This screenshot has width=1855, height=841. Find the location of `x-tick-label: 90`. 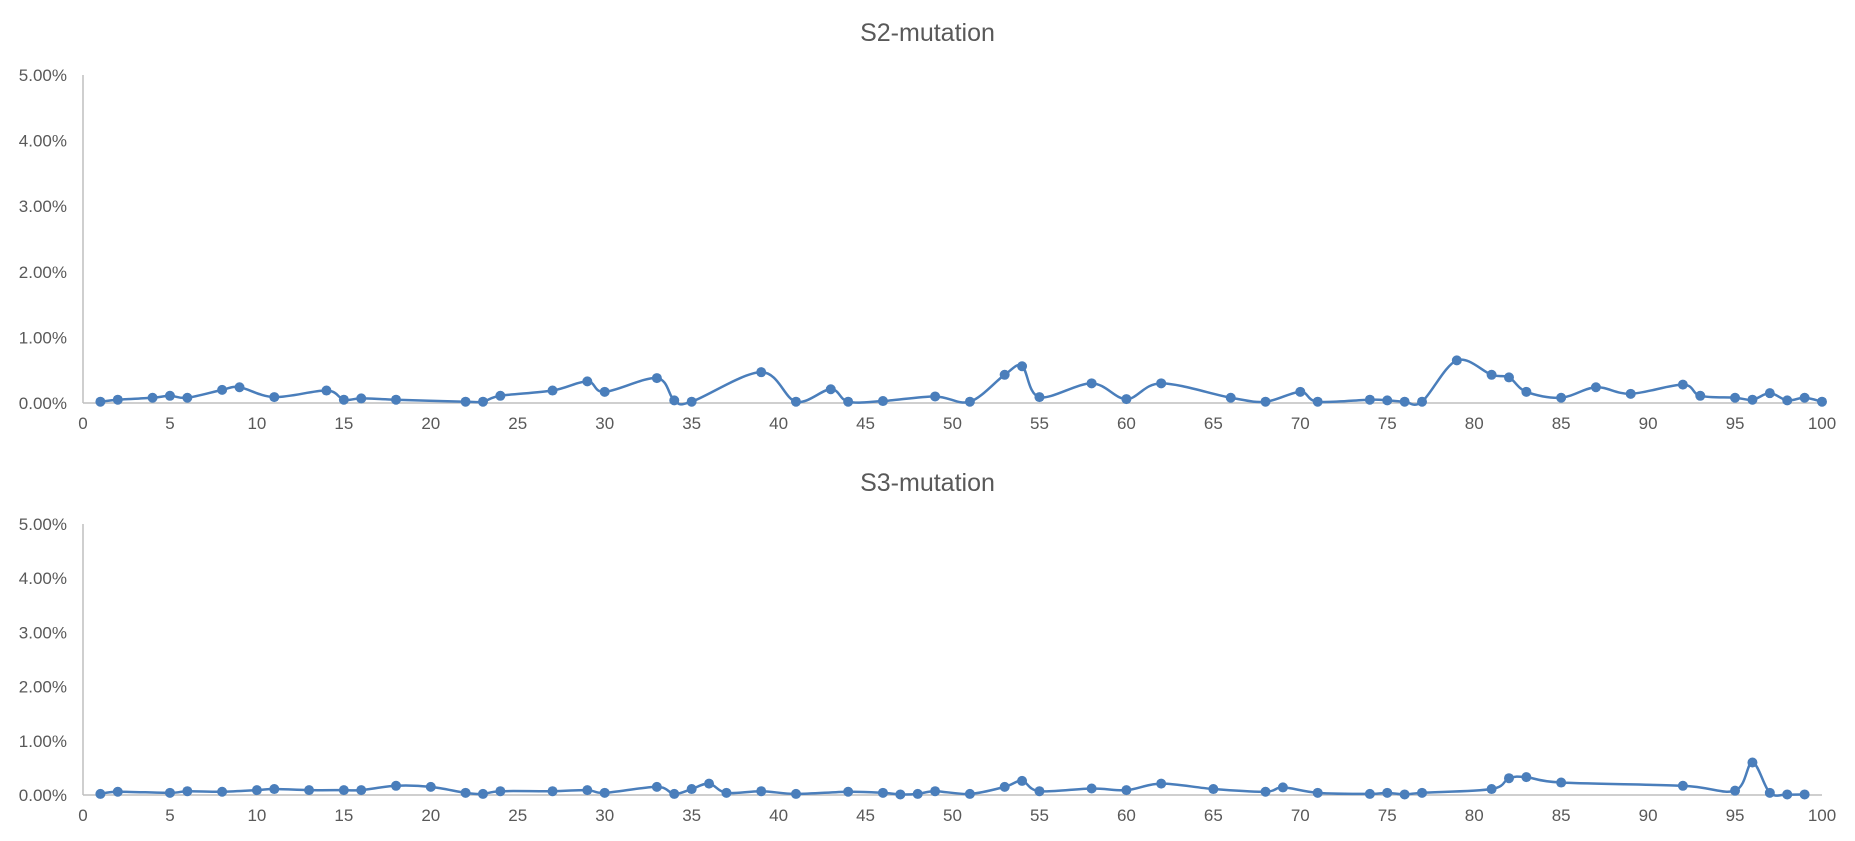

x-tick-label: 90 is located at coordinates (1648, 815).